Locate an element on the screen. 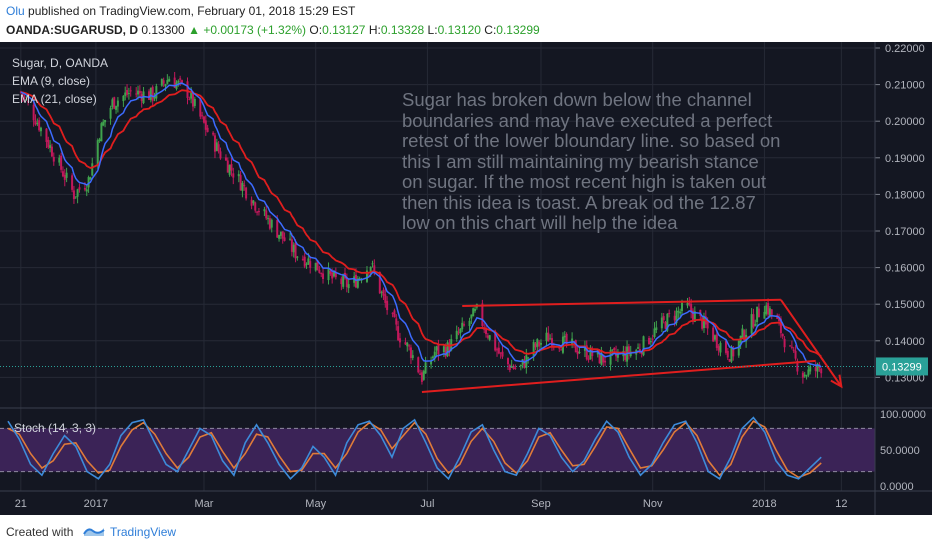  price-tick-label: 0.20000 is located at coordinates (905, 122).